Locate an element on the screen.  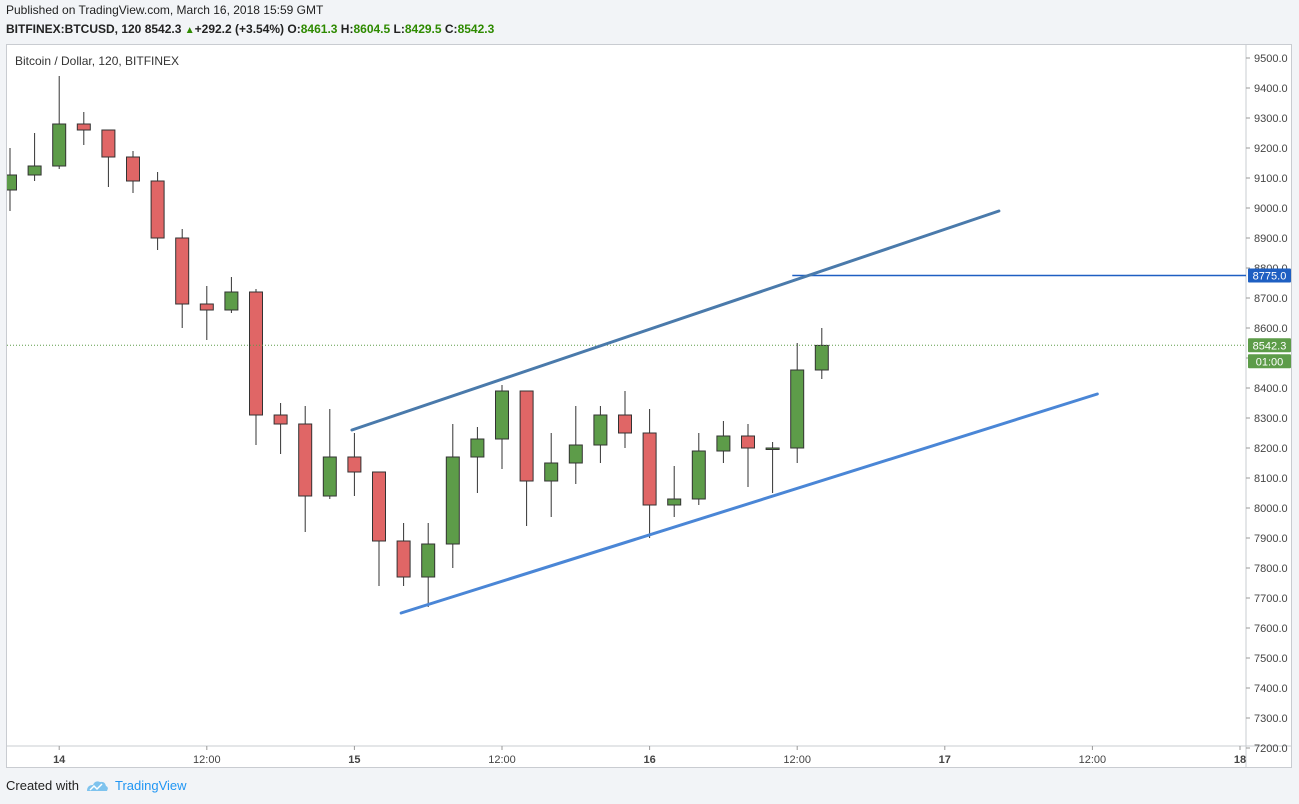
x-tick-label: 18 is located at coordinates (1240, 760).